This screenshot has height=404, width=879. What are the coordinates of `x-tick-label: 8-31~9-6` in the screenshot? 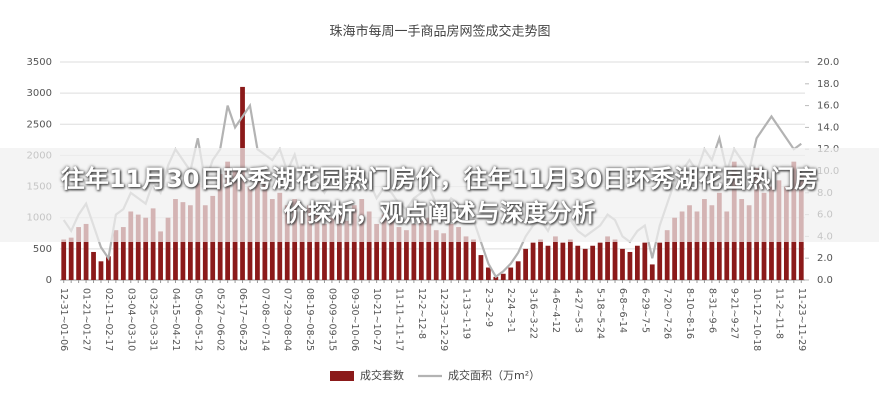 It's located at (711, 310).